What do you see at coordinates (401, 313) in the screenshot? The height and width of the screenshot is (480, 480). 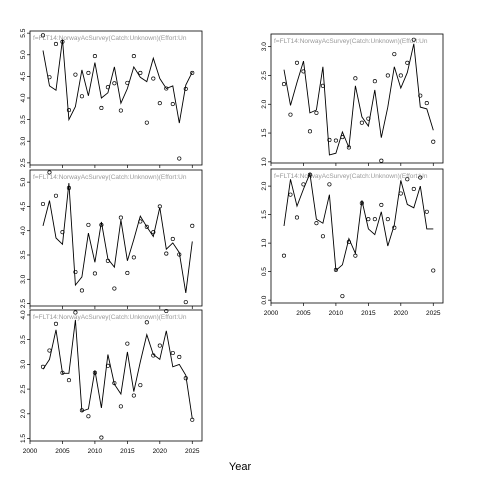 I see `x-tick-label: 2020` at bounding box center [401, 313].